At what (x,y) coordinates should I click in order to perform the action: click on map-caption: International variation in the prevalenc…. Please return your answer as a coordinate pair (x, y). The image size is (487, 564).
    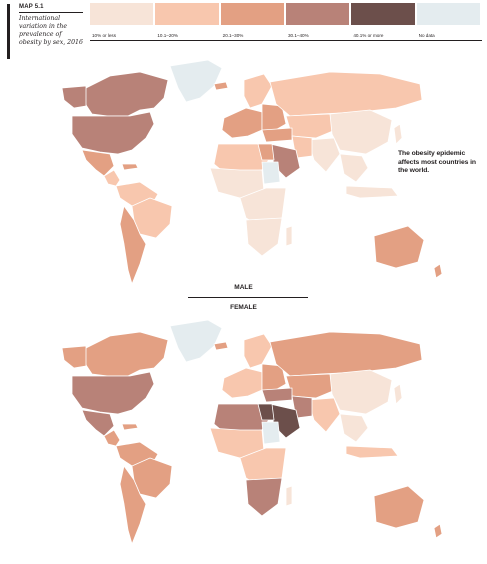
    Looking at the image, I should click on (51, 30).